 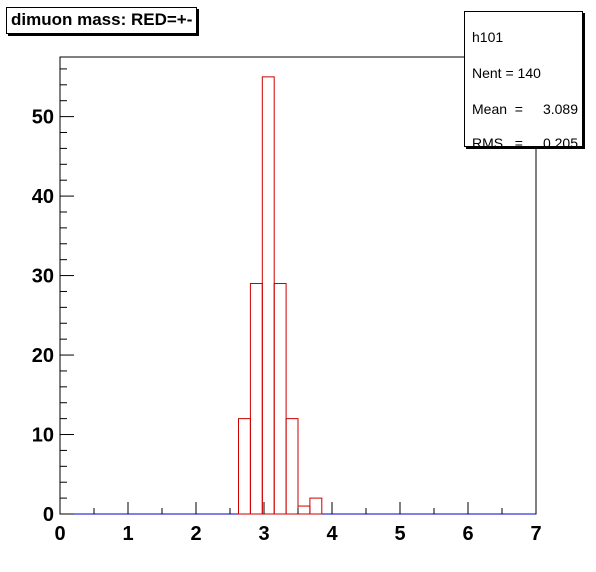 I want to click on x-tick-label: 3, so click(x=263, y=534).